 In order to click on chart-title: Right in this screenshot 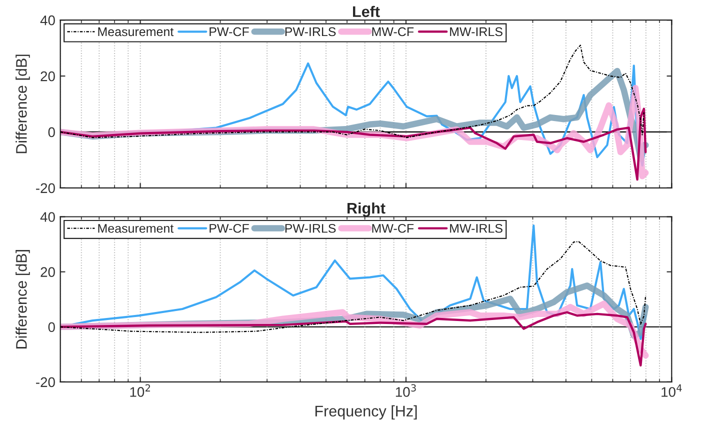, I will do `click(367, 209)`.